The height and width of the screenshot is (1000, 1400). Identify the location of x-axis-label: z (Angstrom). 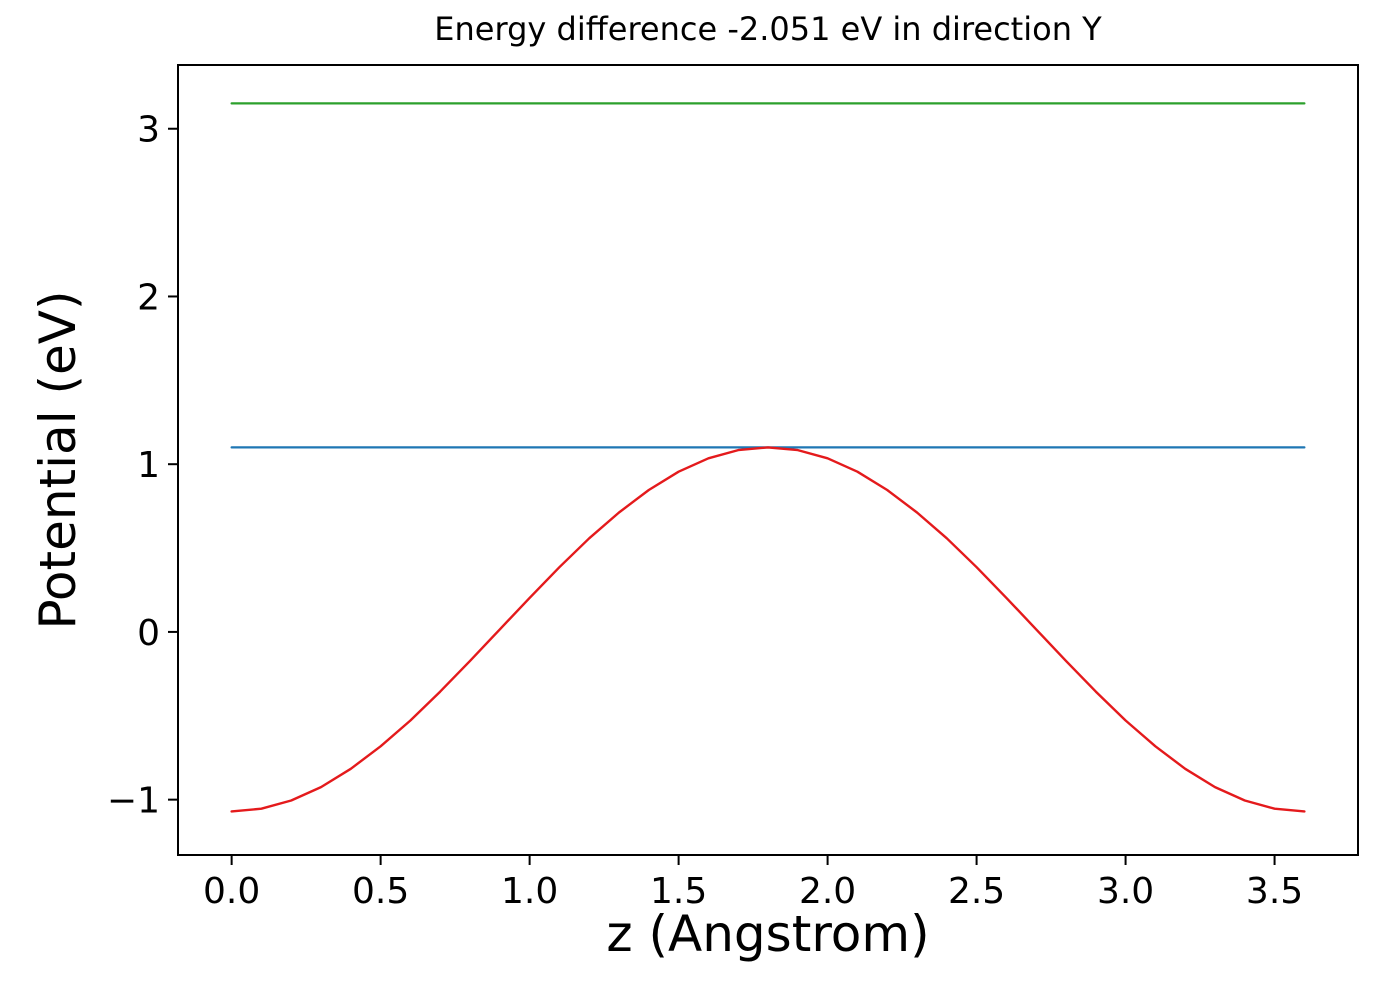
(768, 934).